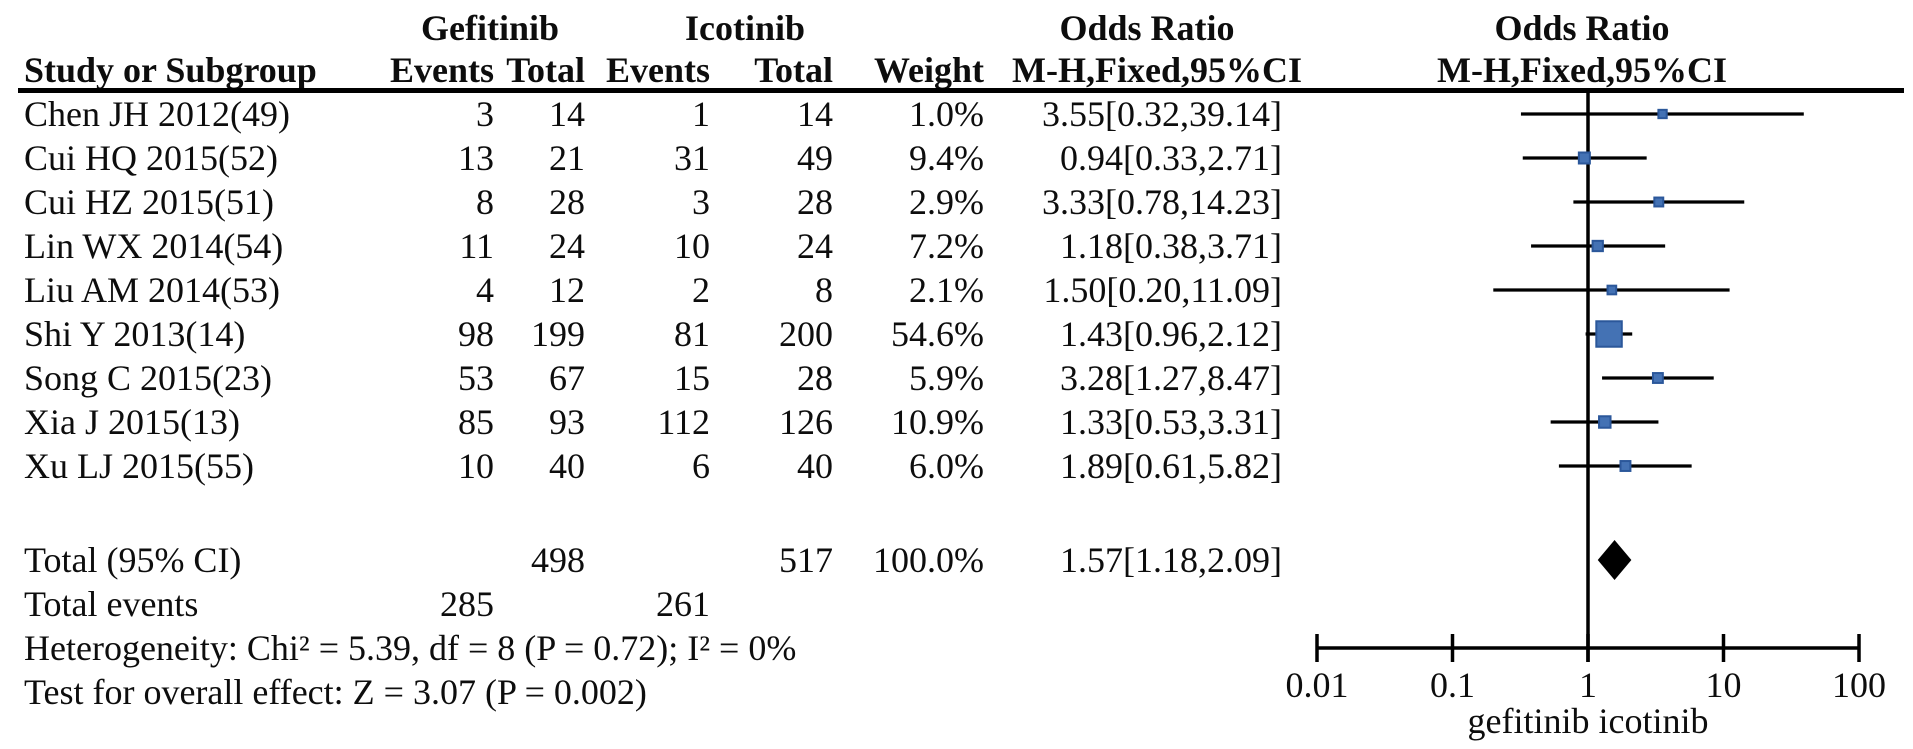 The height and width of the screenshot is (749, 1913). Describe the element at coordinates (139, 466) in the screenshot. I see `study-label: Xu LJ 2015(55)` at that location.